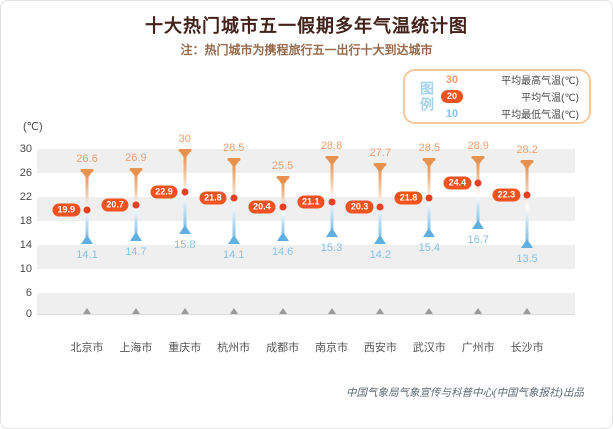 This screenshot has height=429, width=613. Describe the element at coordinates (331, 348) in the screenshot. I see `x-axis-city-label: 南京市` at that location.